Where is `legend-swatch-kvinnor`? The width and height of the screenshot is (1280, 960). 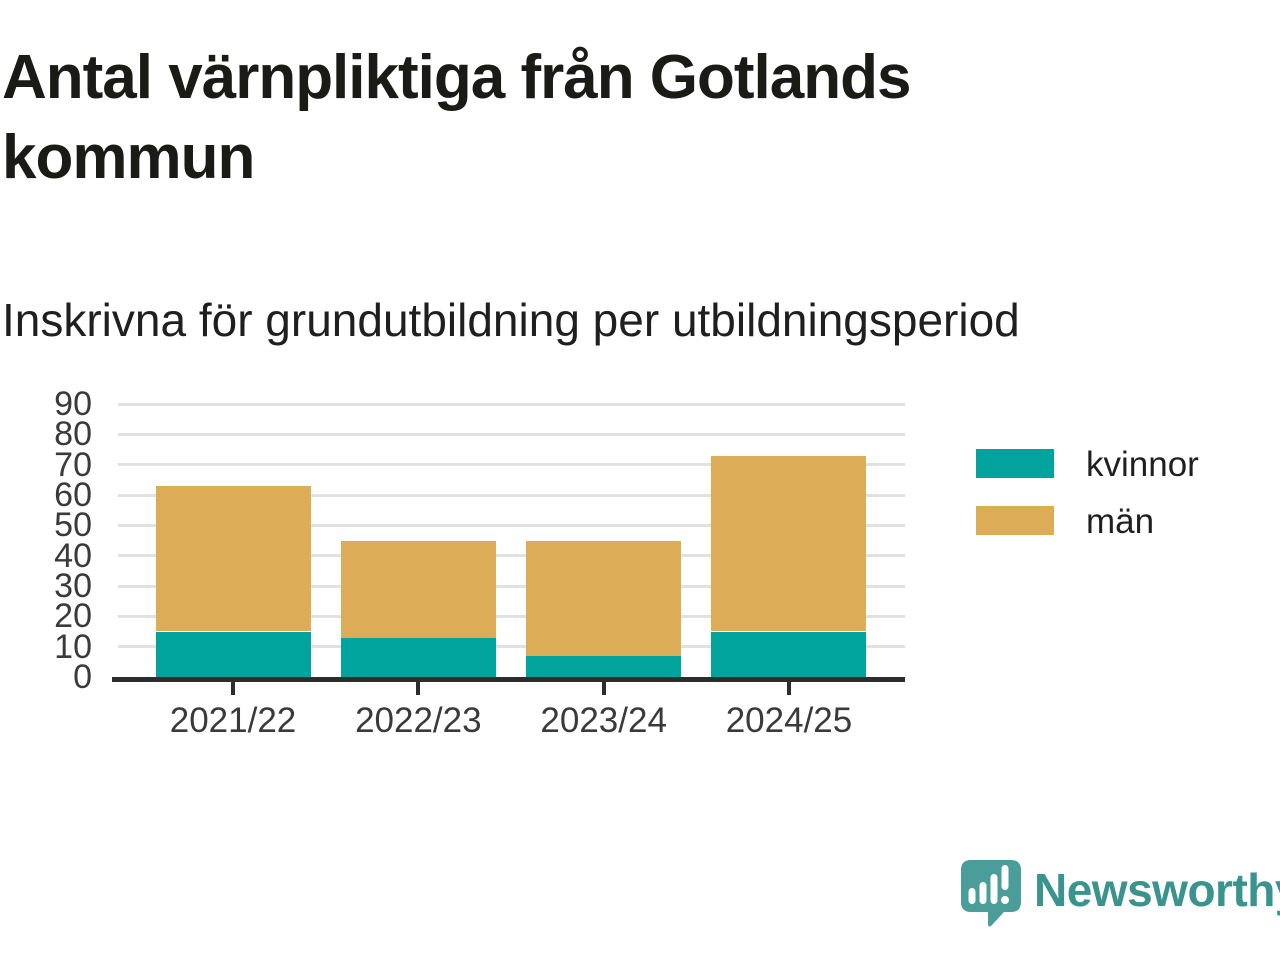 legend-swatch-kvinnor is located at coordinates (1015, 463).